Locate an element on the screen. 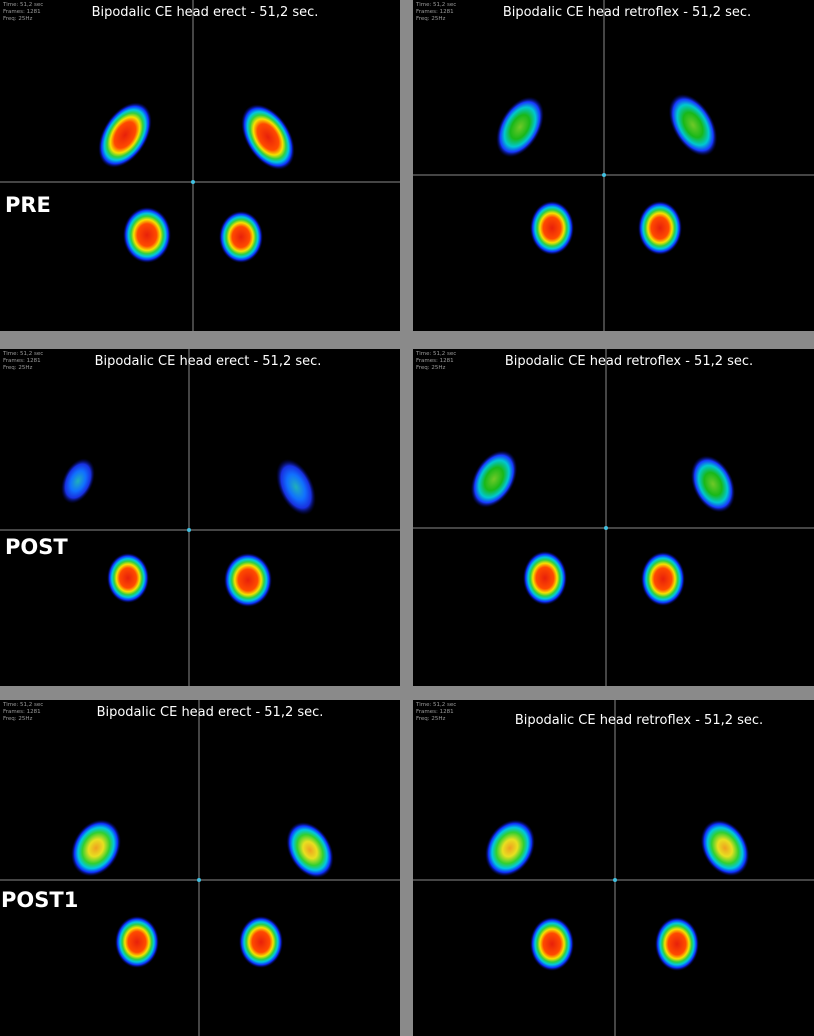 The width and height of the screenshot is (814, 1036). row-label: POST1 is located at coordinates (39, 900).